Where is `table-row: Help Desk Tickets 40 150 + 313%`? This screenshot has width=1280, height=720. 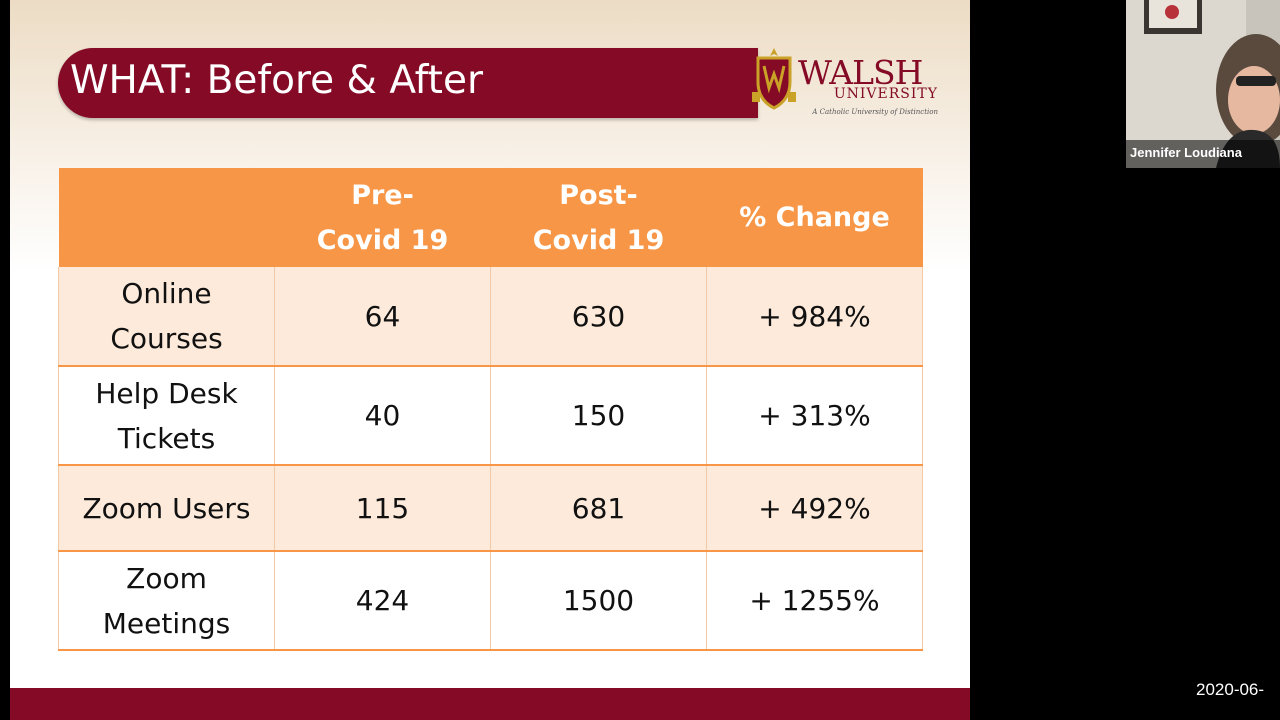 table-row: Help Desk Tickets 40 150 + 313% is located at coordinates (490, 416).